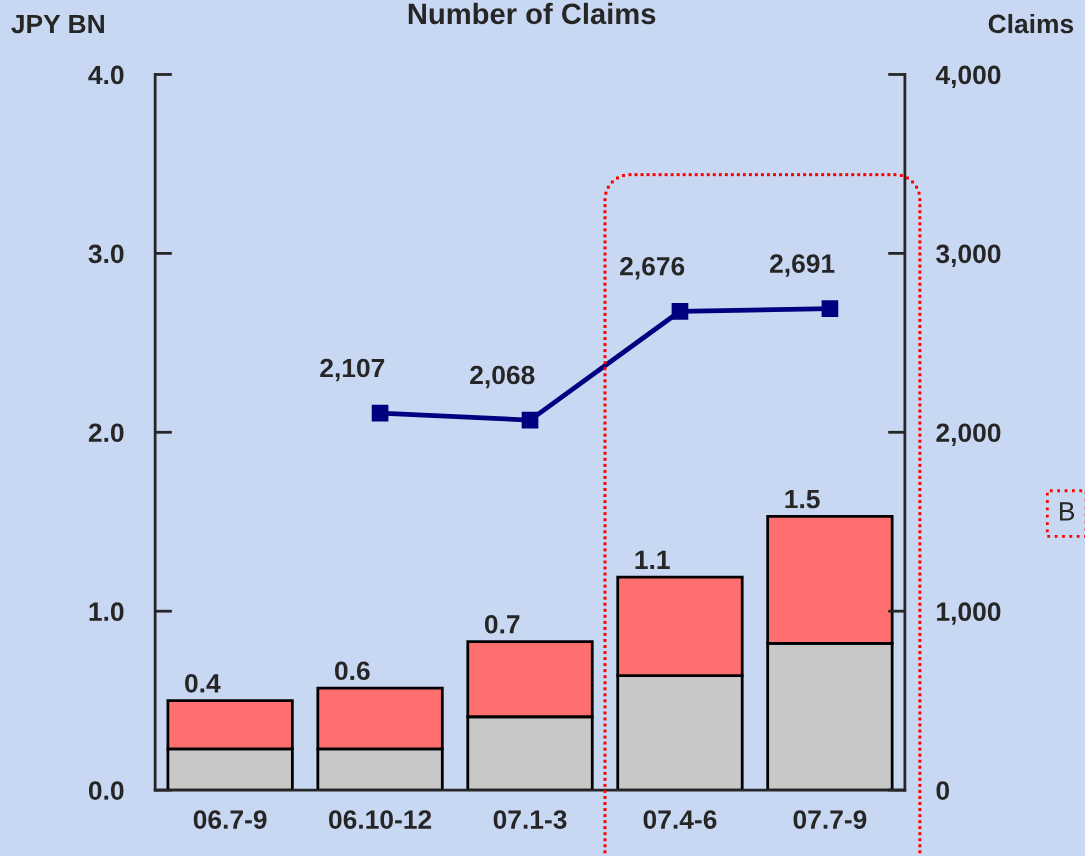 The image size is (1085, 856). Describe the element at coordinates (380, 819) in the screenshot. I see `x-tick-label: 06.10-12` at that location.